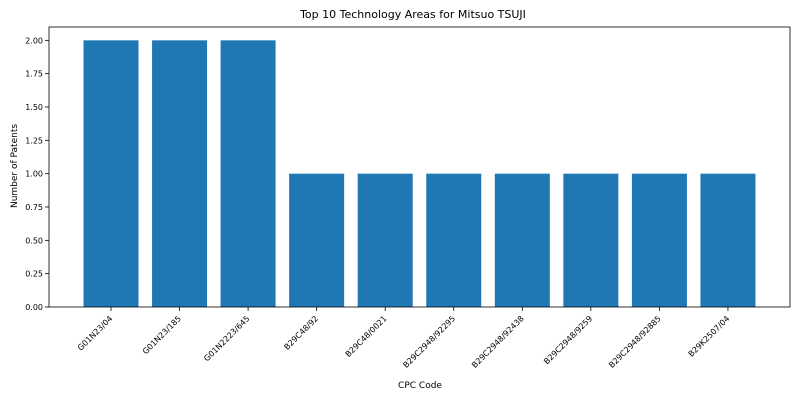 The image size is (800, 400). I want to click on y-tick-label: 0.75, so click(34, 207).